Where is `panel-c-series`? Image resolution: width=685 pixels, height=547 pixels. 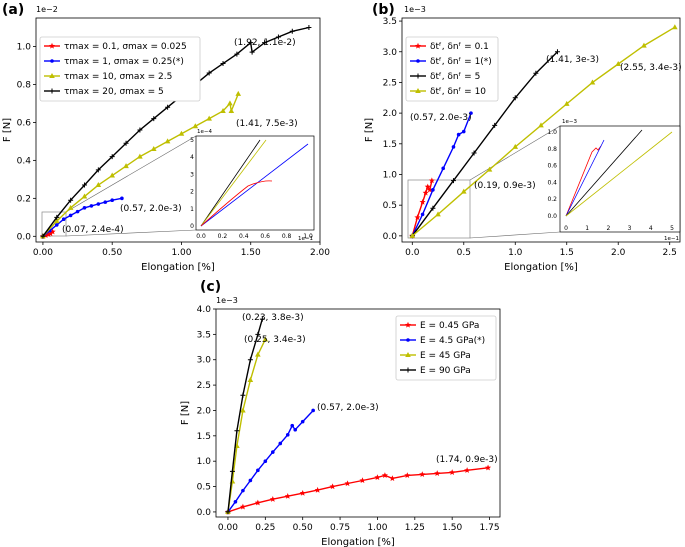 panel-c-series is located at coordinates (358, 415).